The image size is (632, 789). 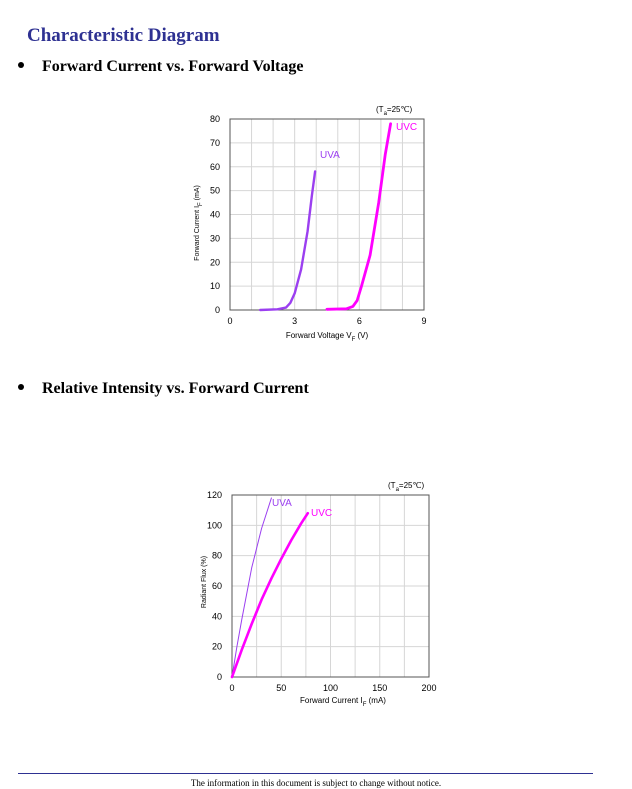 I want to click on y-axis-label: Radiant Flux (%), so click(x=204, y=582).